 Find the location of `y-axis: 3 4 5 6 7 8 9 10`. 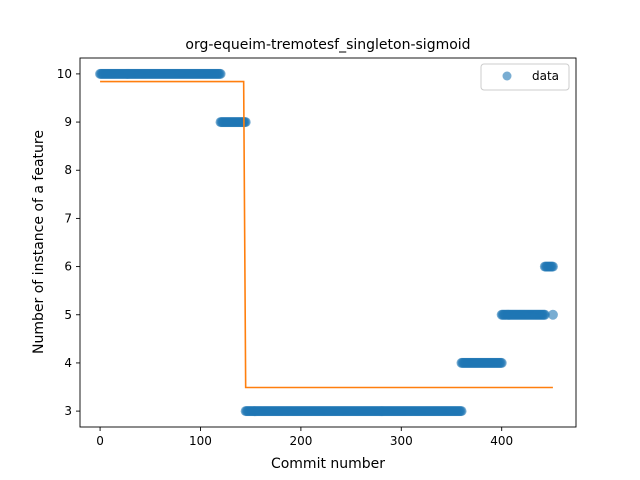

y-axis: 3 4 5 6 7 8 9 10 is located at coordinates (68, 242).